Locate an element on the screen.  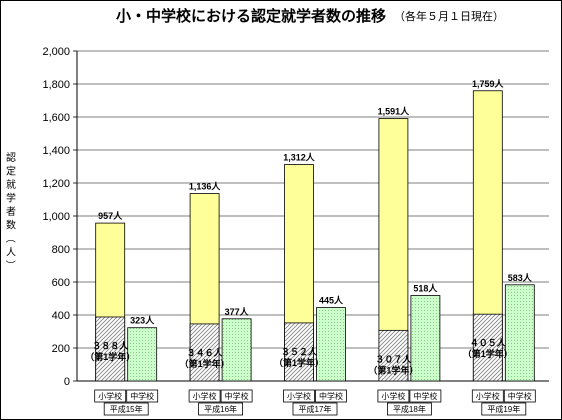
y-tick-label: 1,200 is located at coordinates (56, 184).